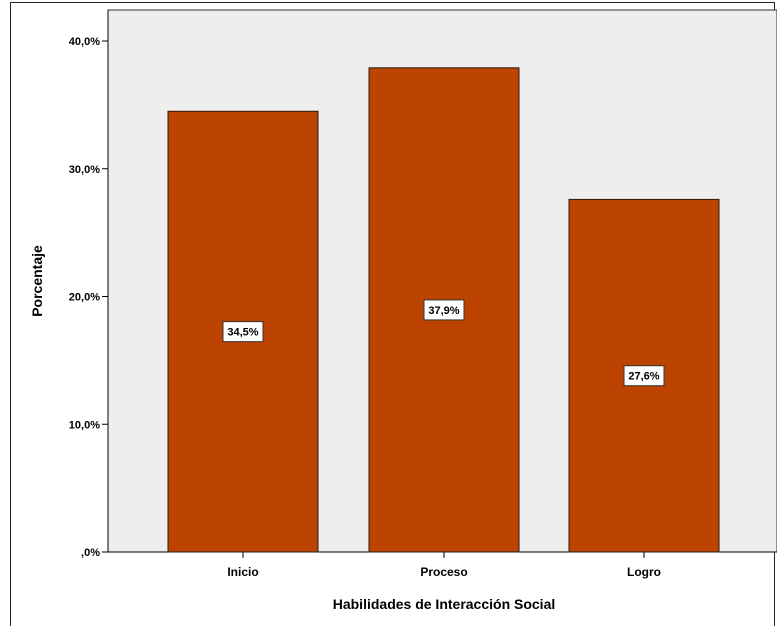 The height and width of the screenshot is (628, 777). I want to click on y-tick-label: 20,0%, so click(84, 298).